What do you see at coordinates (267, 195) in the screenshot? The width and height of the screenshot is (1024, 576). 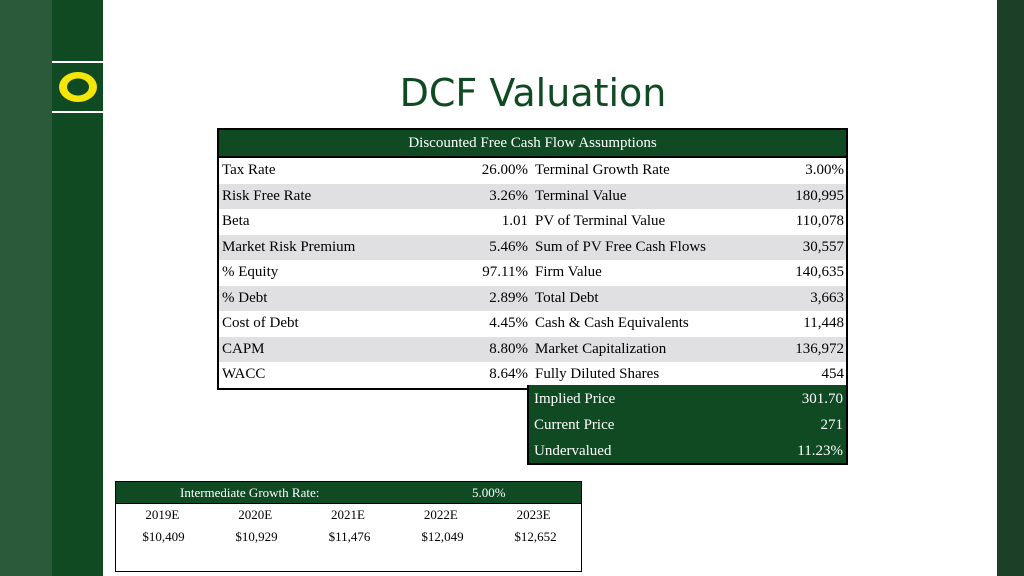 I see `assumption-label: Risk Free Rate` at bounding box center [267, 195].